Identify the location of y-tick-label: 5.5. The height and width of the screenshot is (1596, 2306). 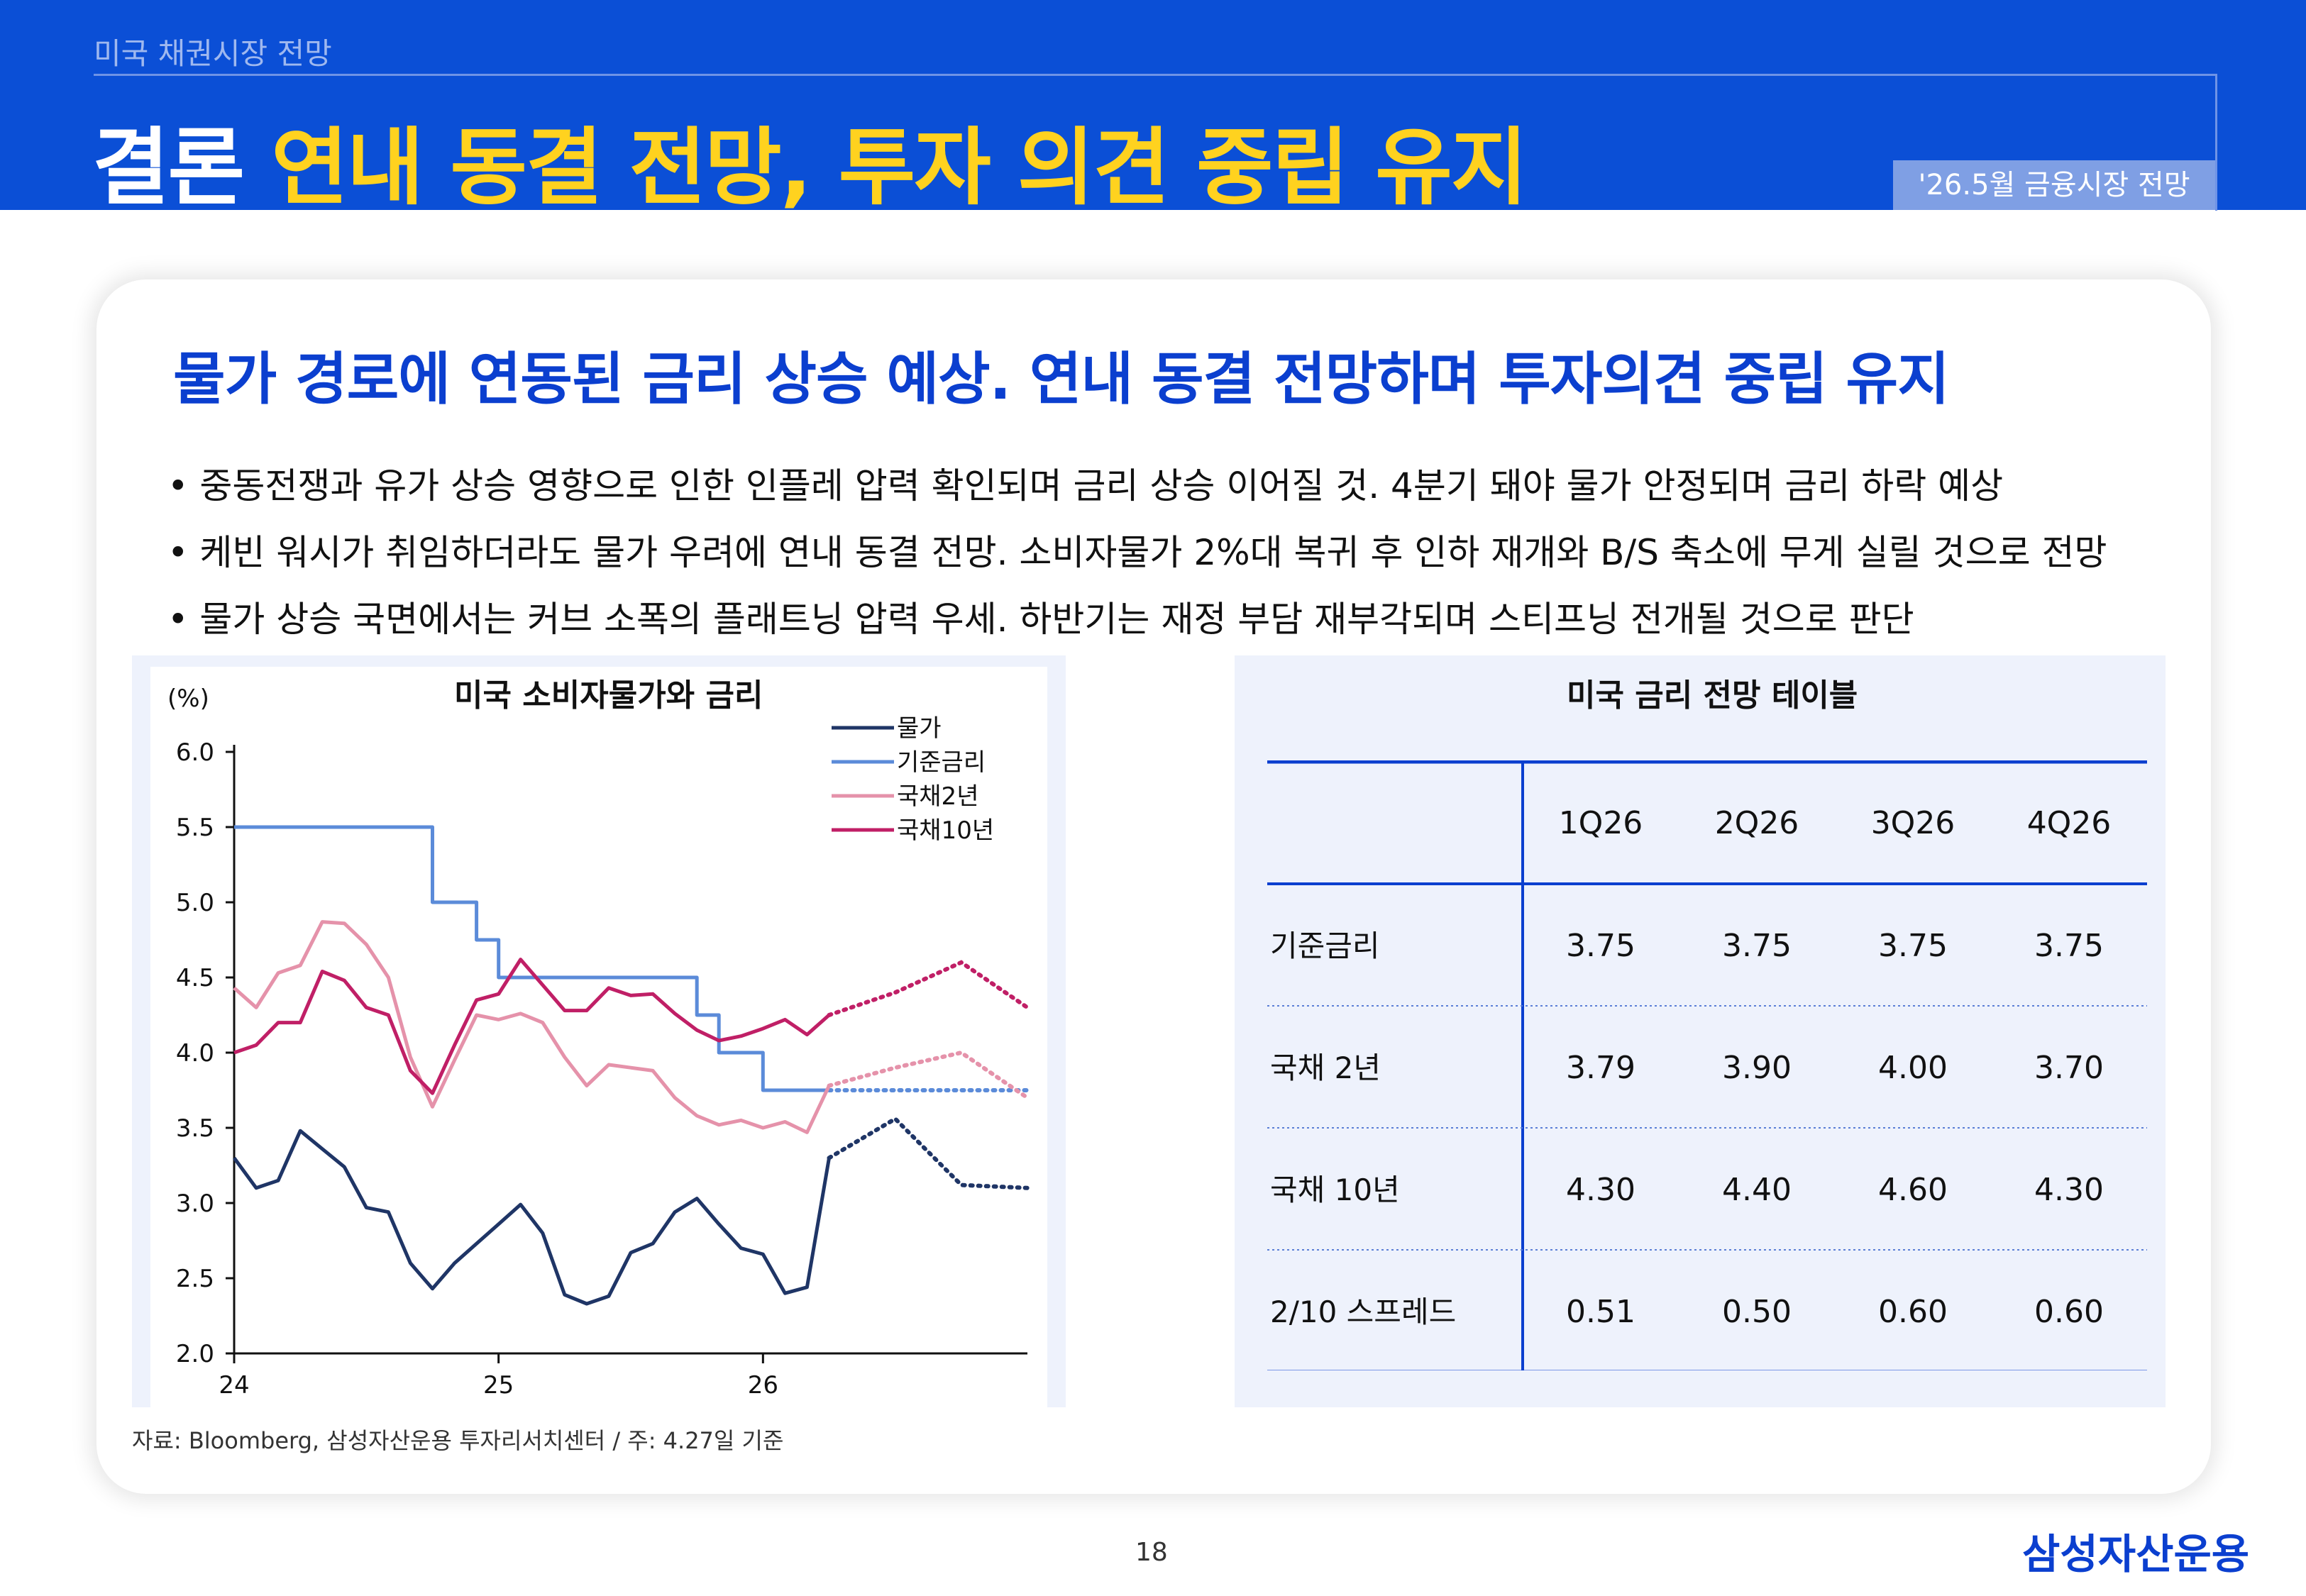
(195, 828).